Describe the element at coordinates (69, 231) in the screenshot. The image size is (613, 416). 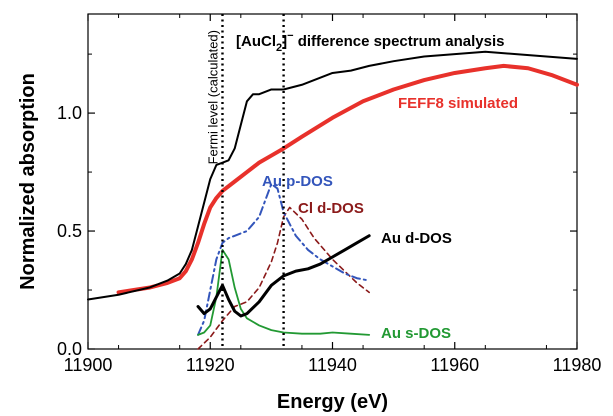
I see `y-tick-label: 0.5` at that location.